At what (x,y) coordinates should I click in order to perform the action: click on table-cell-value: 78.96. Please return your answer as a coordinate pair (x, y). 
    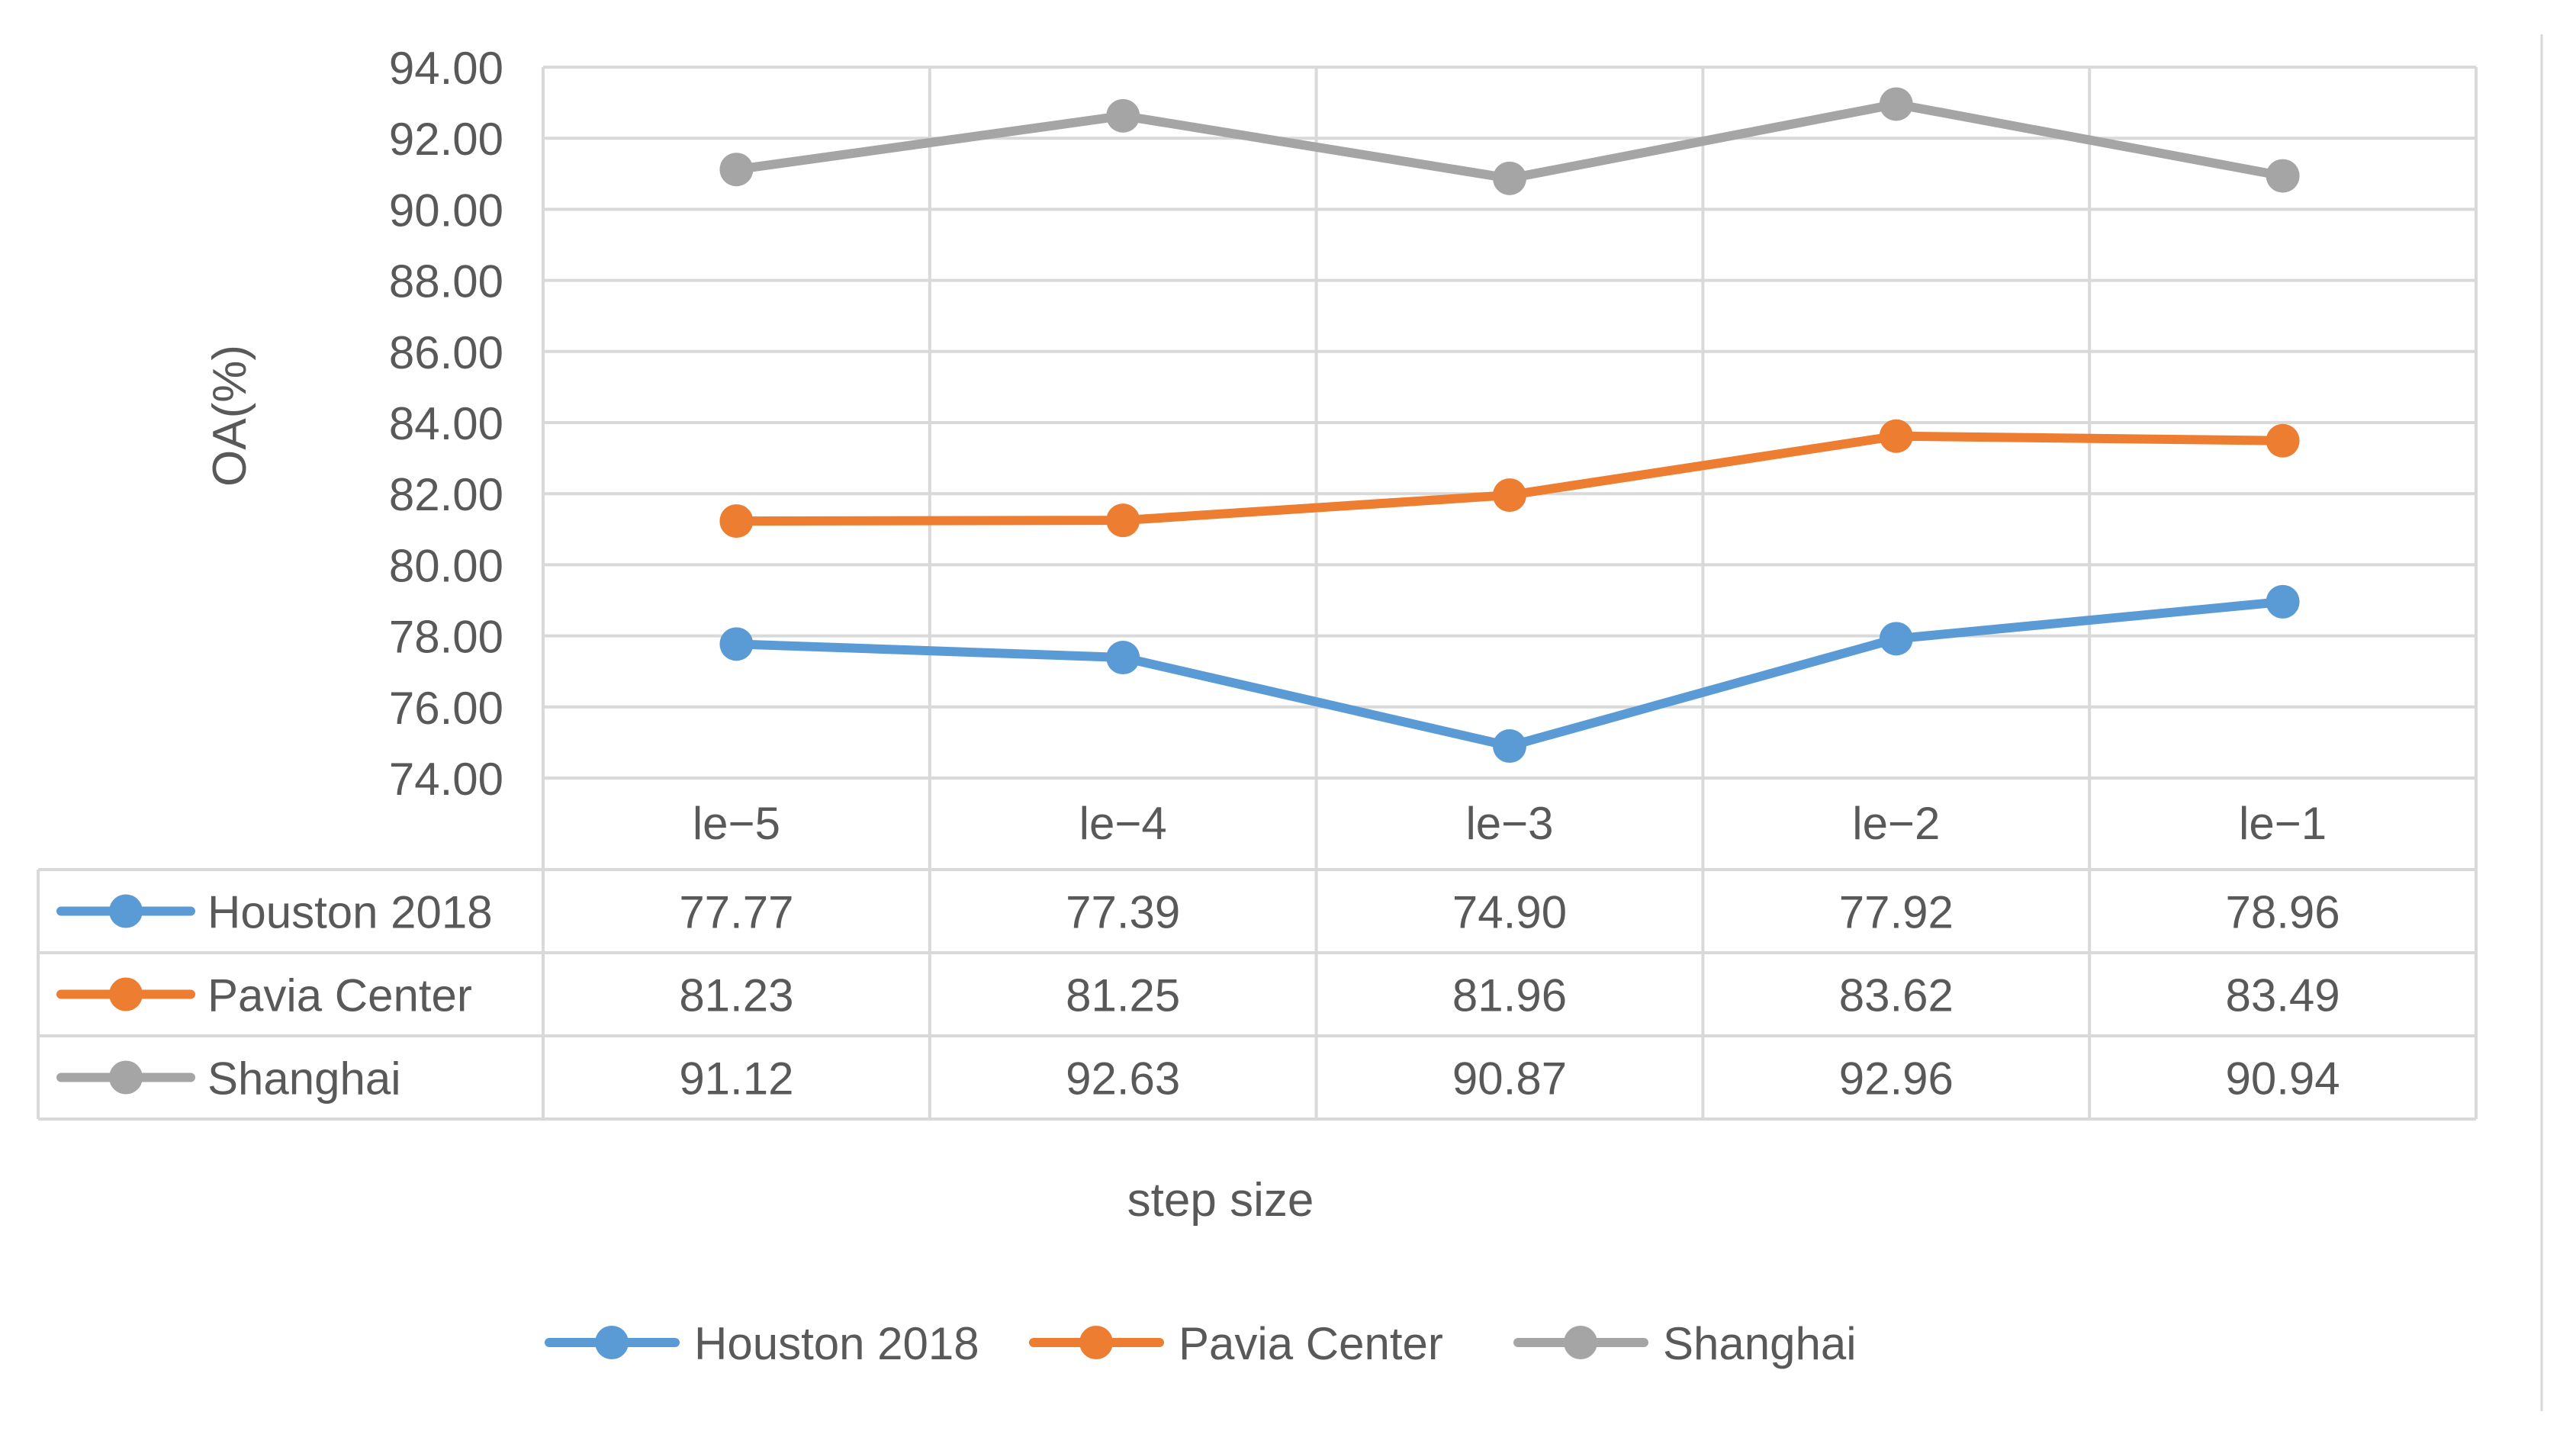
    Looking at the image, I should click on (2283, 912).